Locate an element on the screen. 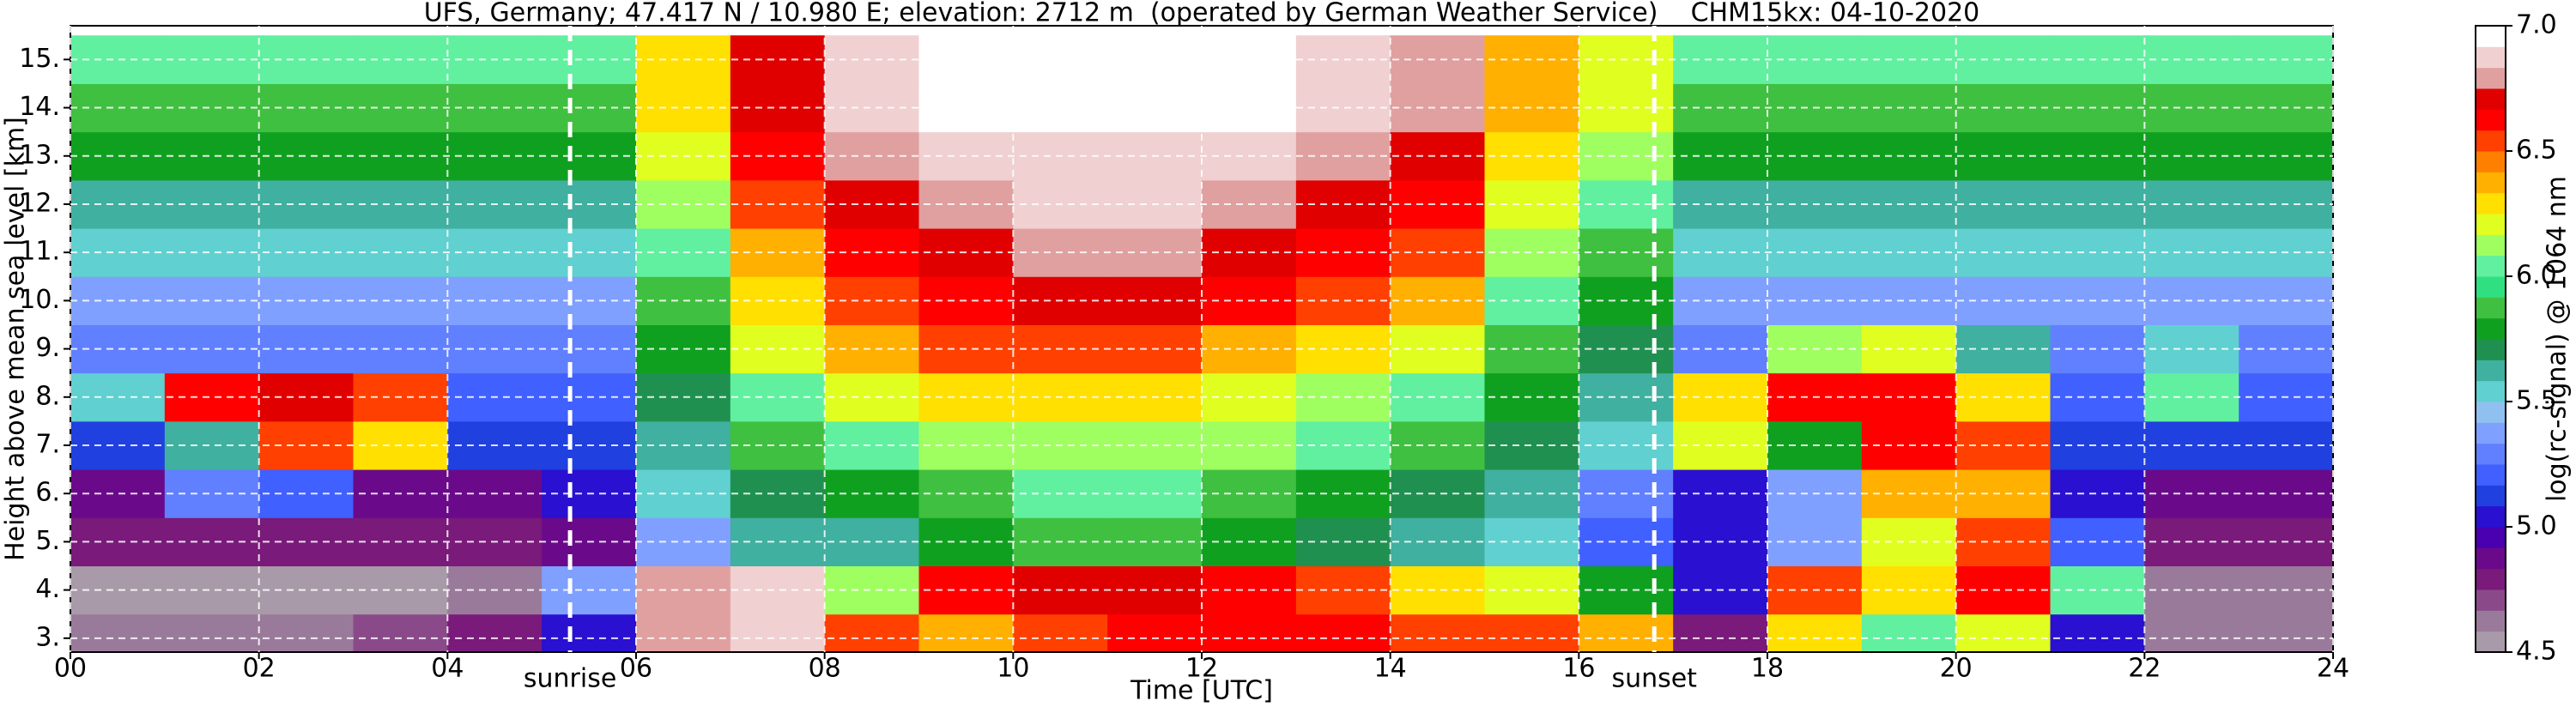  annotation-label: sunset is located at coordinates (1654, 679).